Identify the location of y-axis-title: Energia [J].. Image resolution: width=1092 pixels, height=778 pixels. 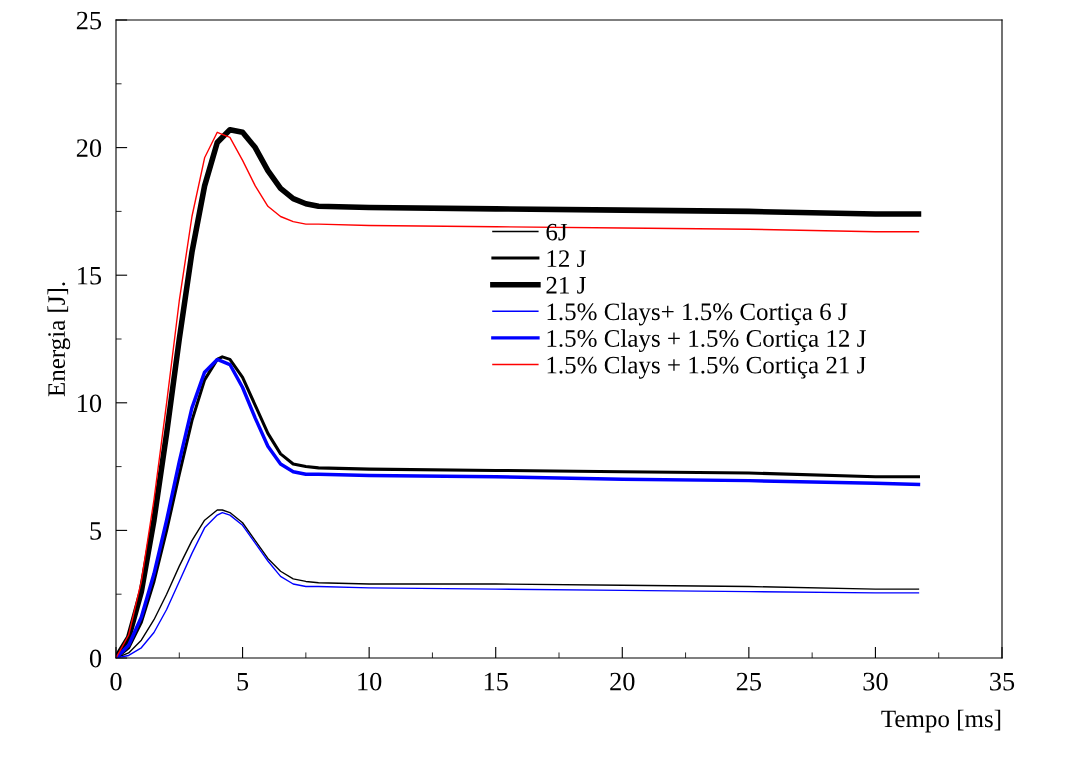
(59, 339).